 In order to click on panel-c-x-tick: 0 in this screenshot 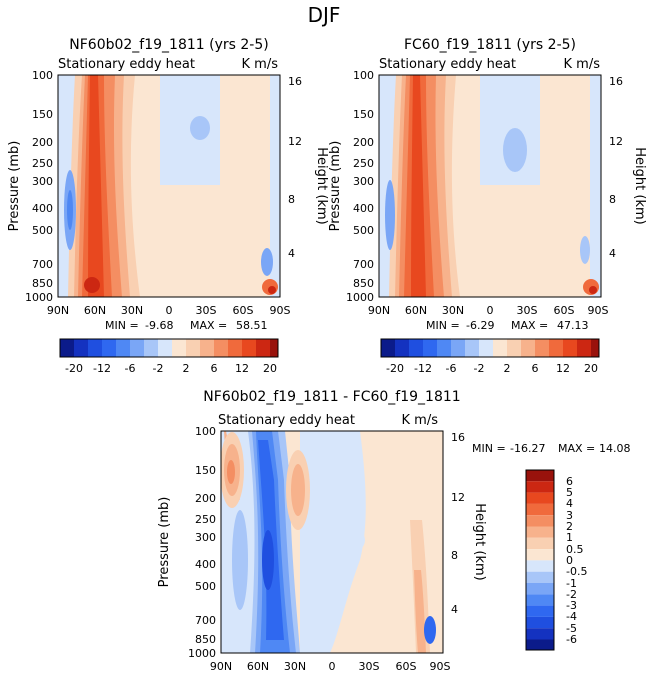, I will do `click(332, 666)`.